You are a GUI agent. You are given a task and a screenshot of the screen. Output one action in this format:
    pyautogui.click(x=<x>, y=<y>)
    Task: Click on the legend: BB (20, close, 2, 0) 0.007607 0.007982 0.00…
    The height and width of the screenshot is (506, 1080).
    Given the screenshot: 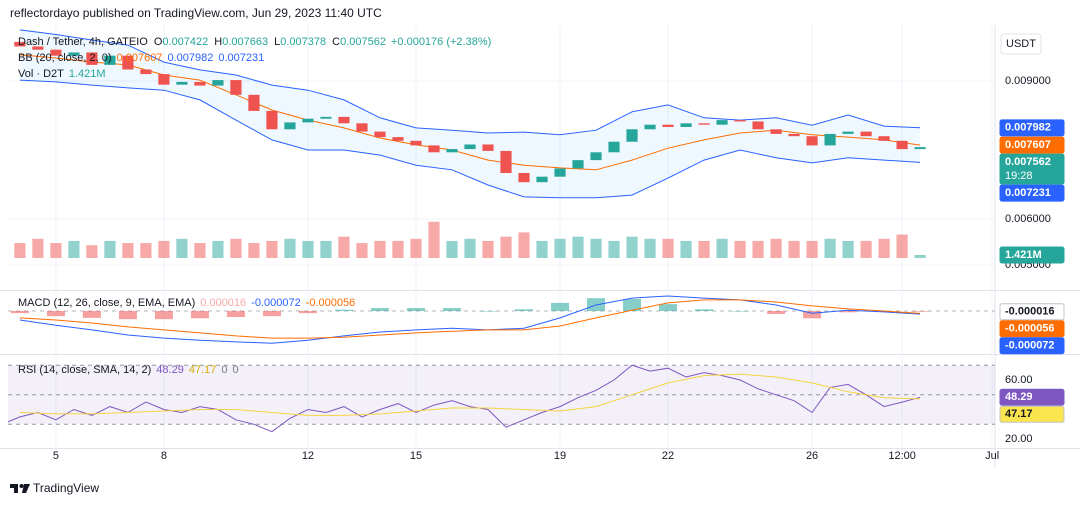 What is the action you would take?
    pyautogui.click(x=141, y=58)
    